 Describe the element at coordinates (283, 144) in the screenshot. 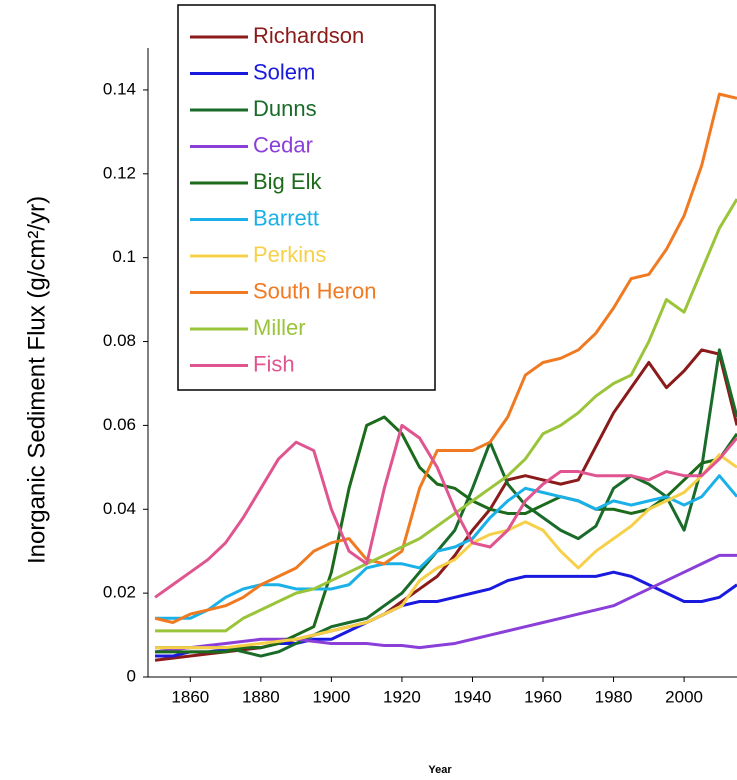

I see `legend-label: Cedar` at that location.